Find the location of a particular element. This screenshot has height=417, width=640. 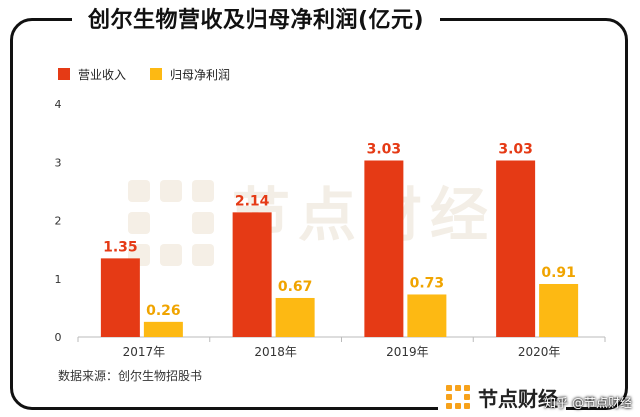

brand-footer: 节点财经 is located at coordinates (502, 397).